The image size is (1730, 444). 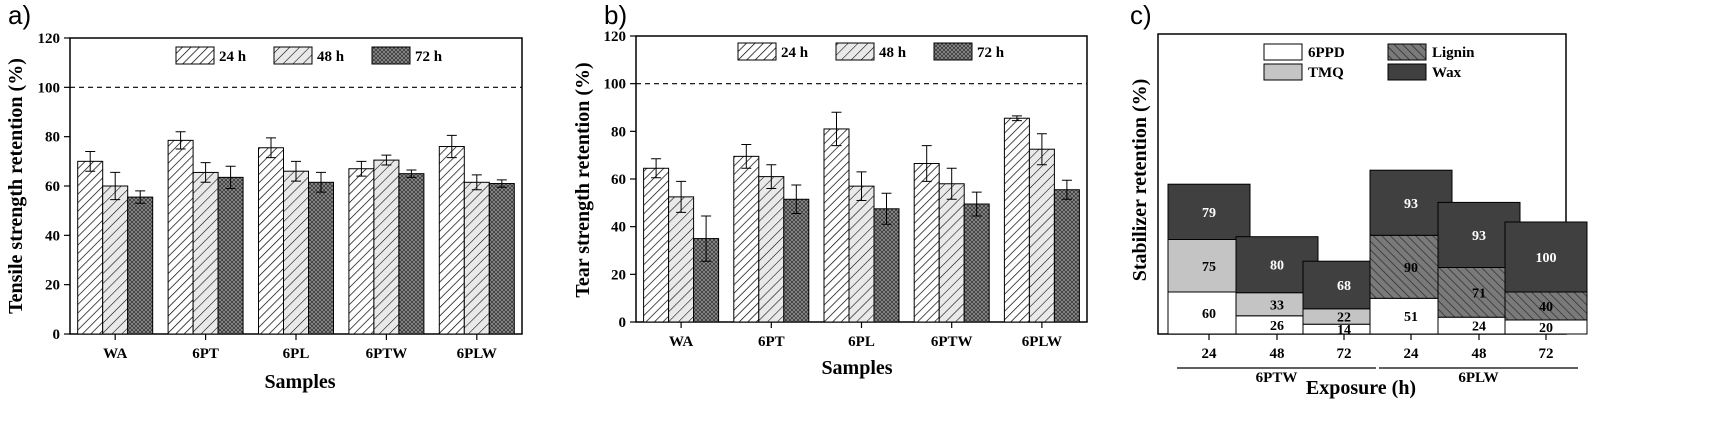 What do you see at coordinates (451, 240) in the screenshot?
I see `panel-a-bar-24h-6PLW` at bounding box center [451, 240].